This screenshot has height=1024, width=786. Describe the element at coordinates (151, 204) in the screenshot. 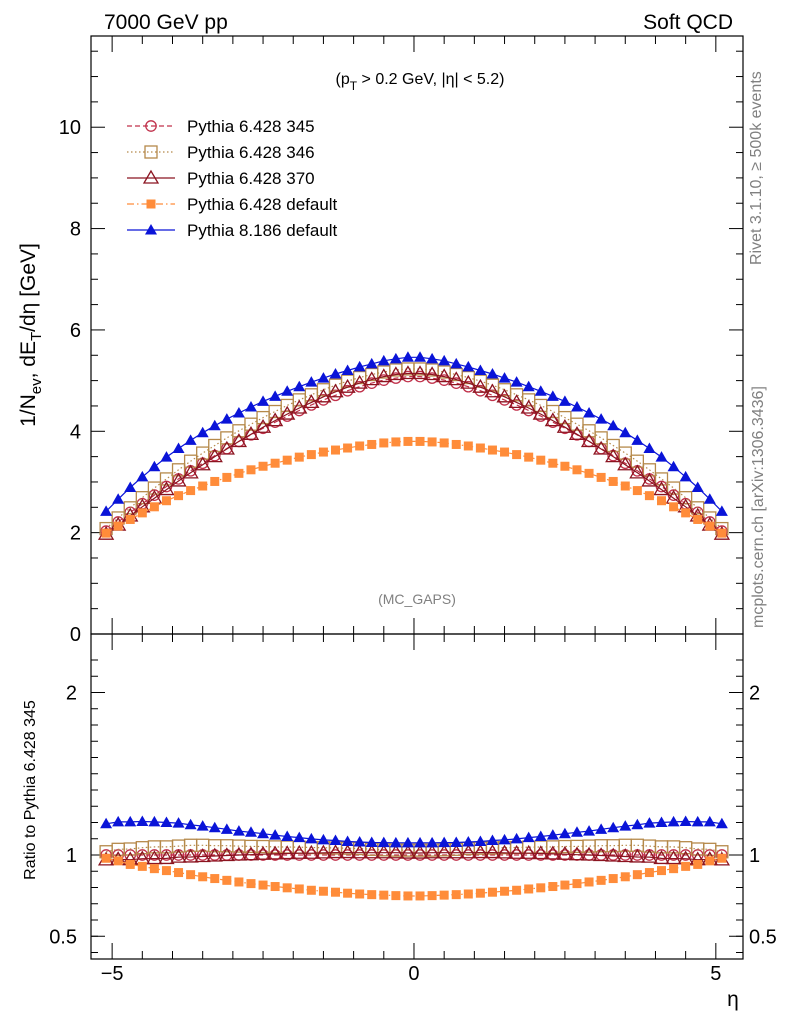

I see `legend-marker` at that location.